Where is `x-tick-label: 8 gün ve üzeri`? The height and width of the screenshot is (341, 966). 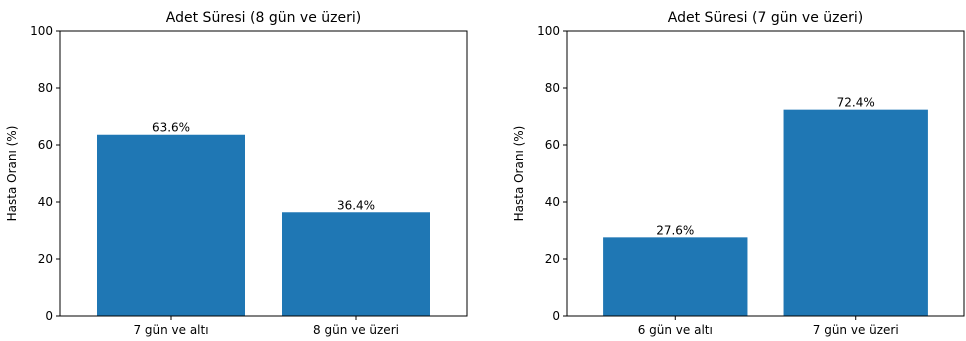
x-tick-label: 8 gün ve üzeri is located at coordinates (356, 330).